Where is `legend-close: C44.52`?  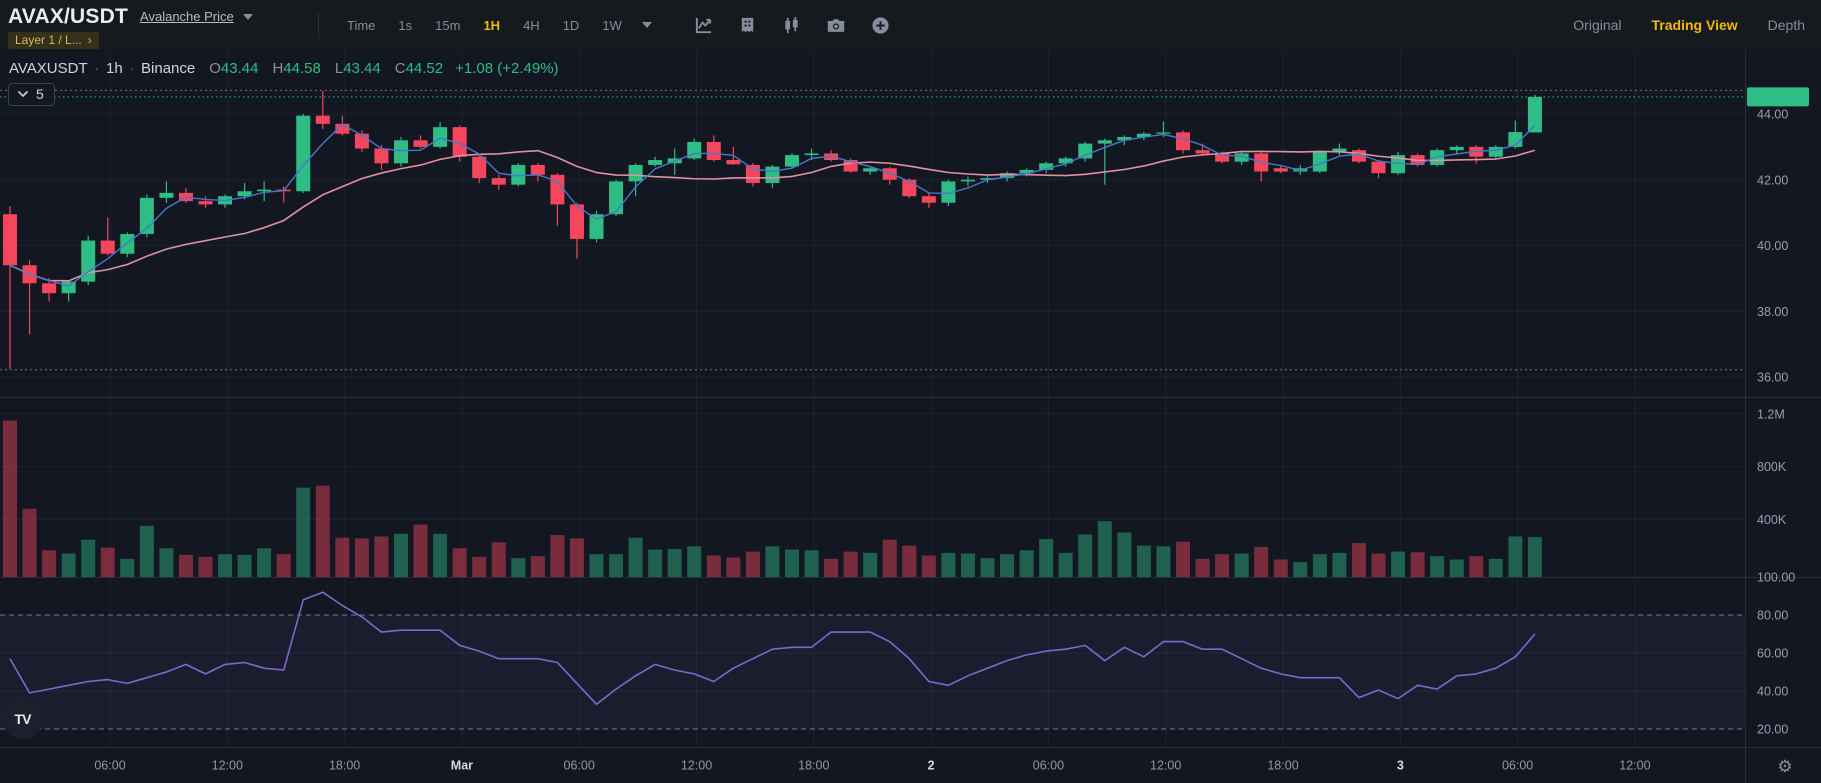
legend-close: C44.52 is located at coordinates (419, 68).